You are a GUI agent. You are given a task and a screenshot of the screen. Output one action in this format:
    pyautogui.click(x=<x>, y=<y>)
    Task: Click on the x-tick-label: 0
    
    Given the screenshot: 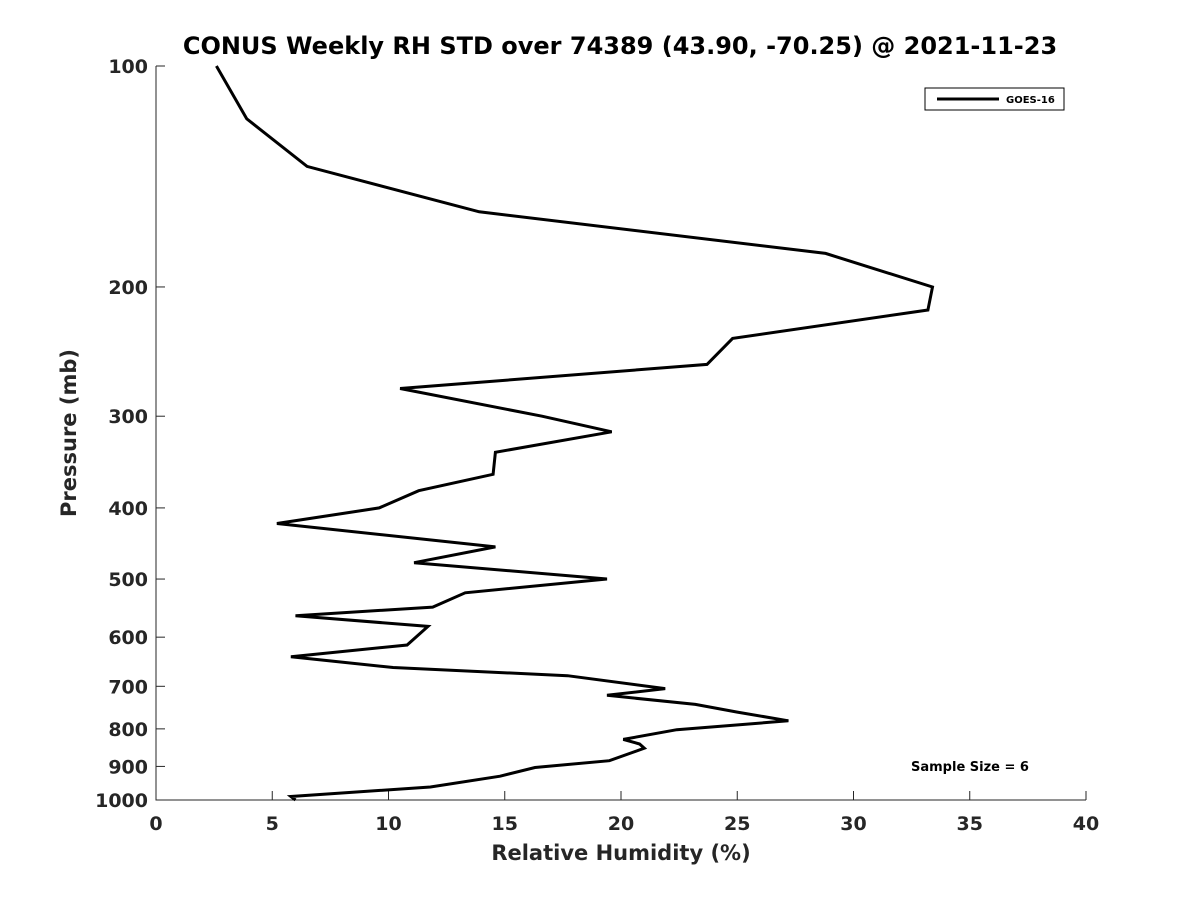 What is the action you would take?
    pyautogui.click(x=155, y=824)
    